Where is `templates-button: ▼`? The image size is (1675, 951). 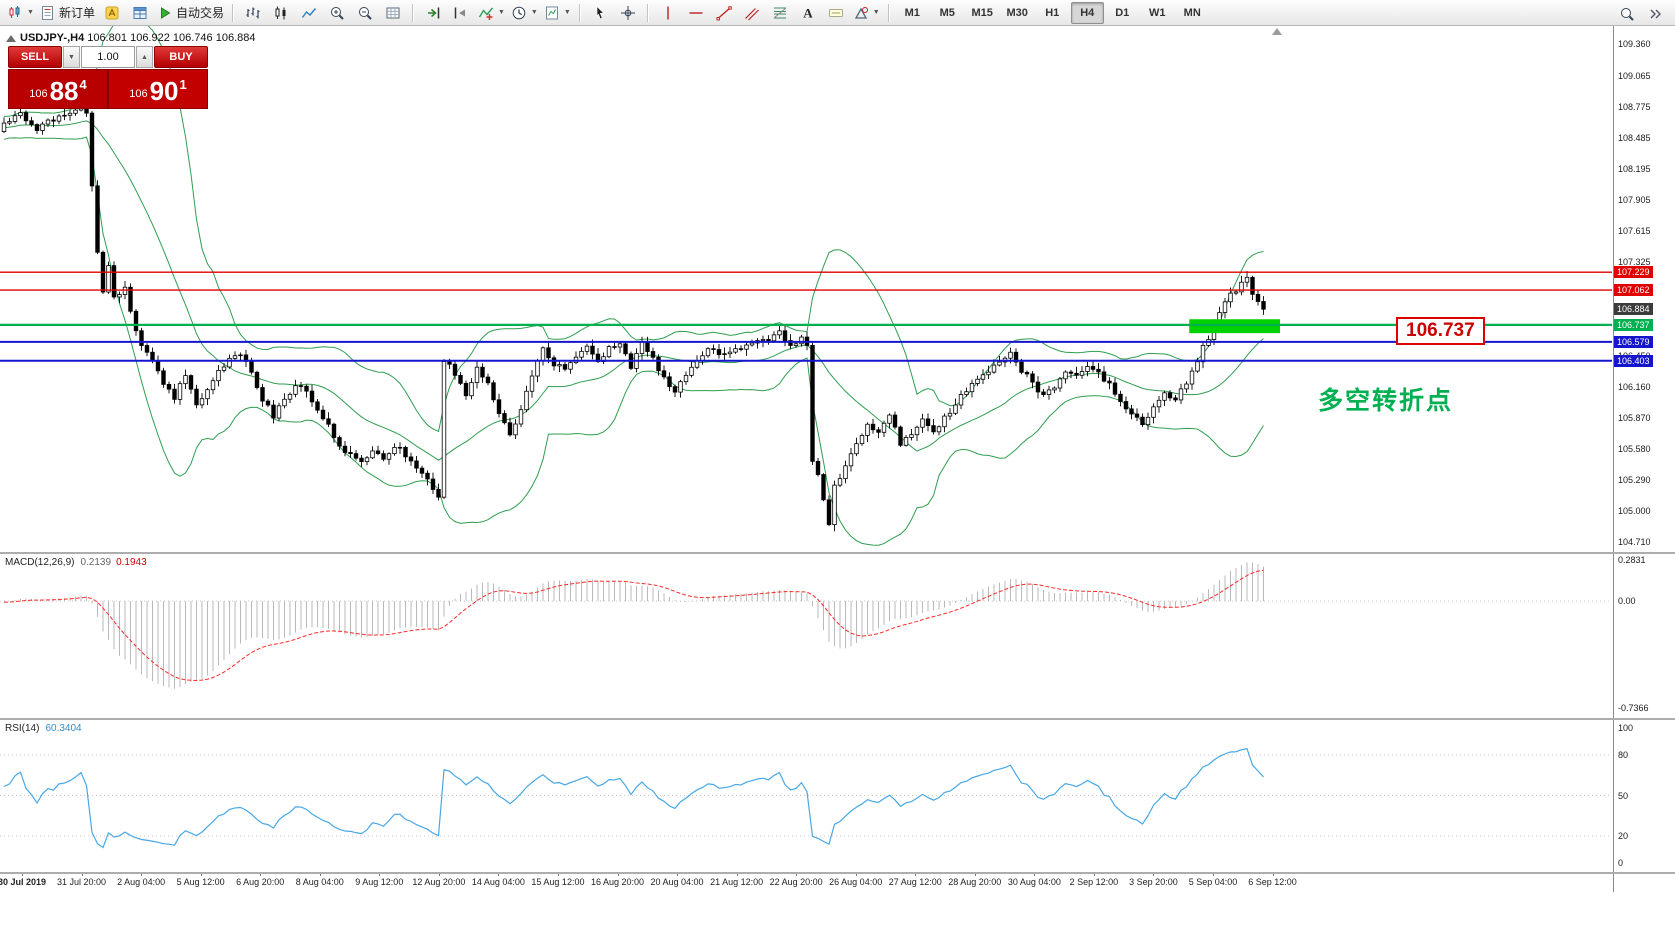
templates-button: ▼ is located at coordinates (557, 13).